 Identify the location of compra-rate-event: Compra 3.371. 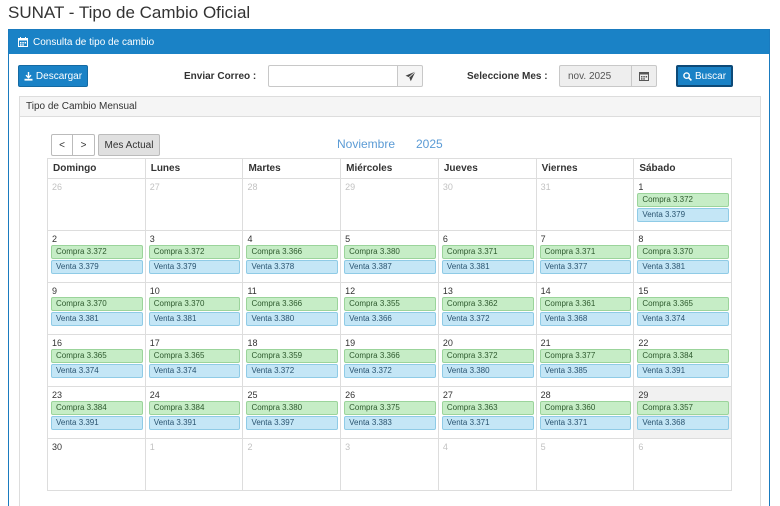
(487, 252).